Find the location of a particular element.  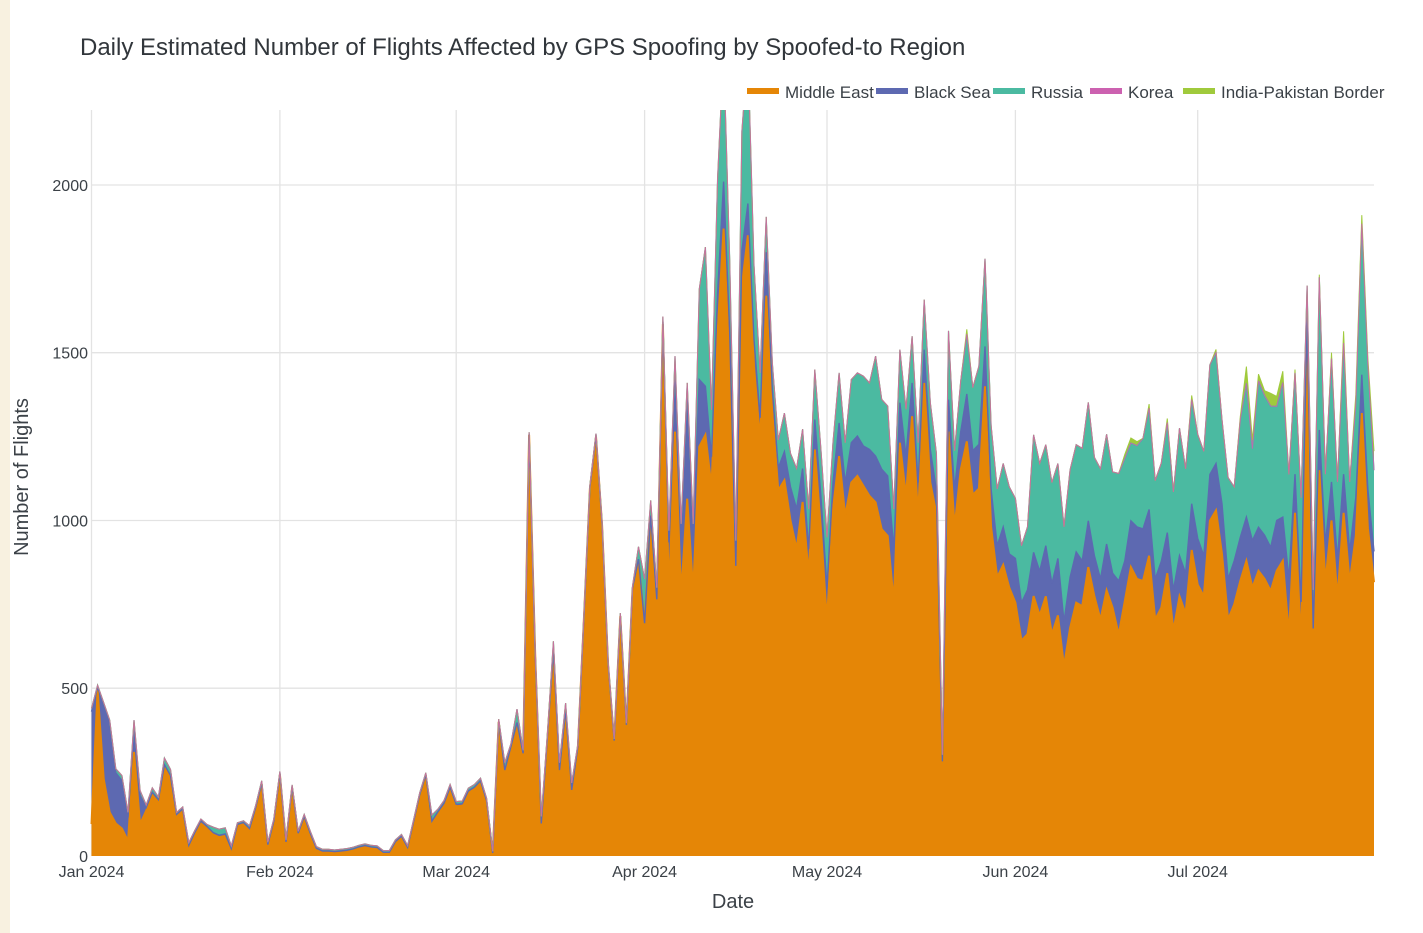

svg-text: Middle East is located at coordinates (829, 92).